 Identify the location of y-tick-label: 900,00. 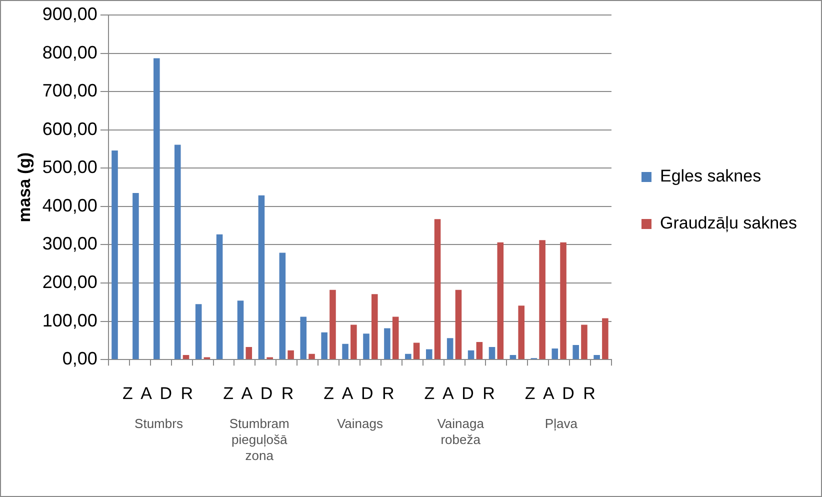
(70, 14).